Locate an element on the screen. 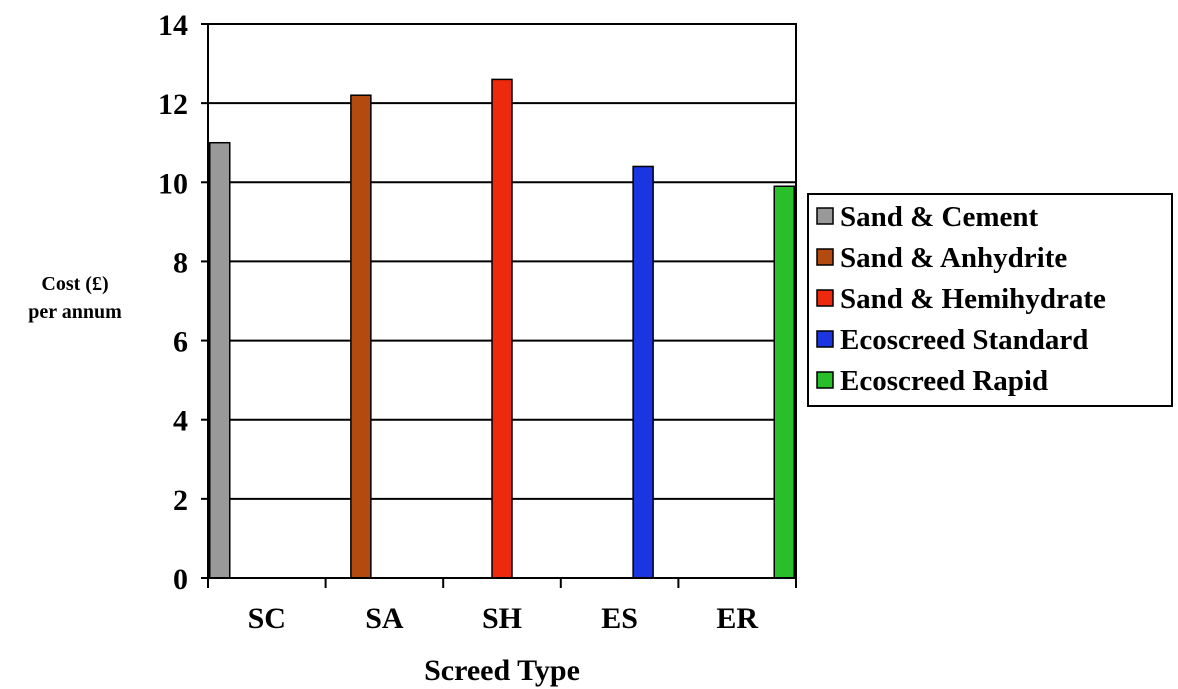 The width and height of the screenshot is (1178, 689). legend-label: Sand & Hemihydrate is located at coordinates (973, 299).